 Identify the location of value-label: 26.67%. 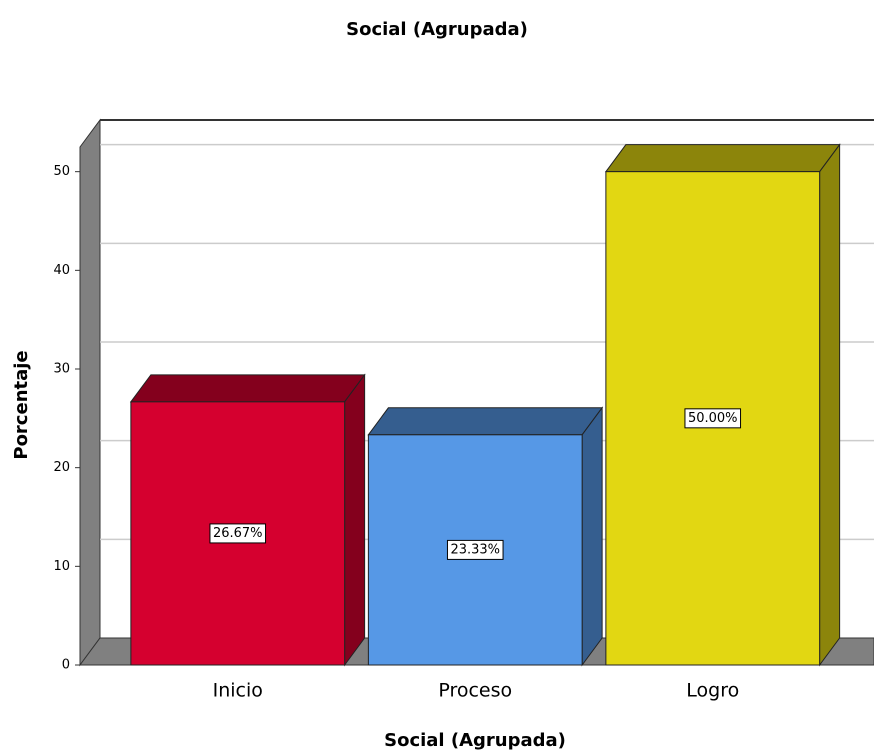
(238, 533).